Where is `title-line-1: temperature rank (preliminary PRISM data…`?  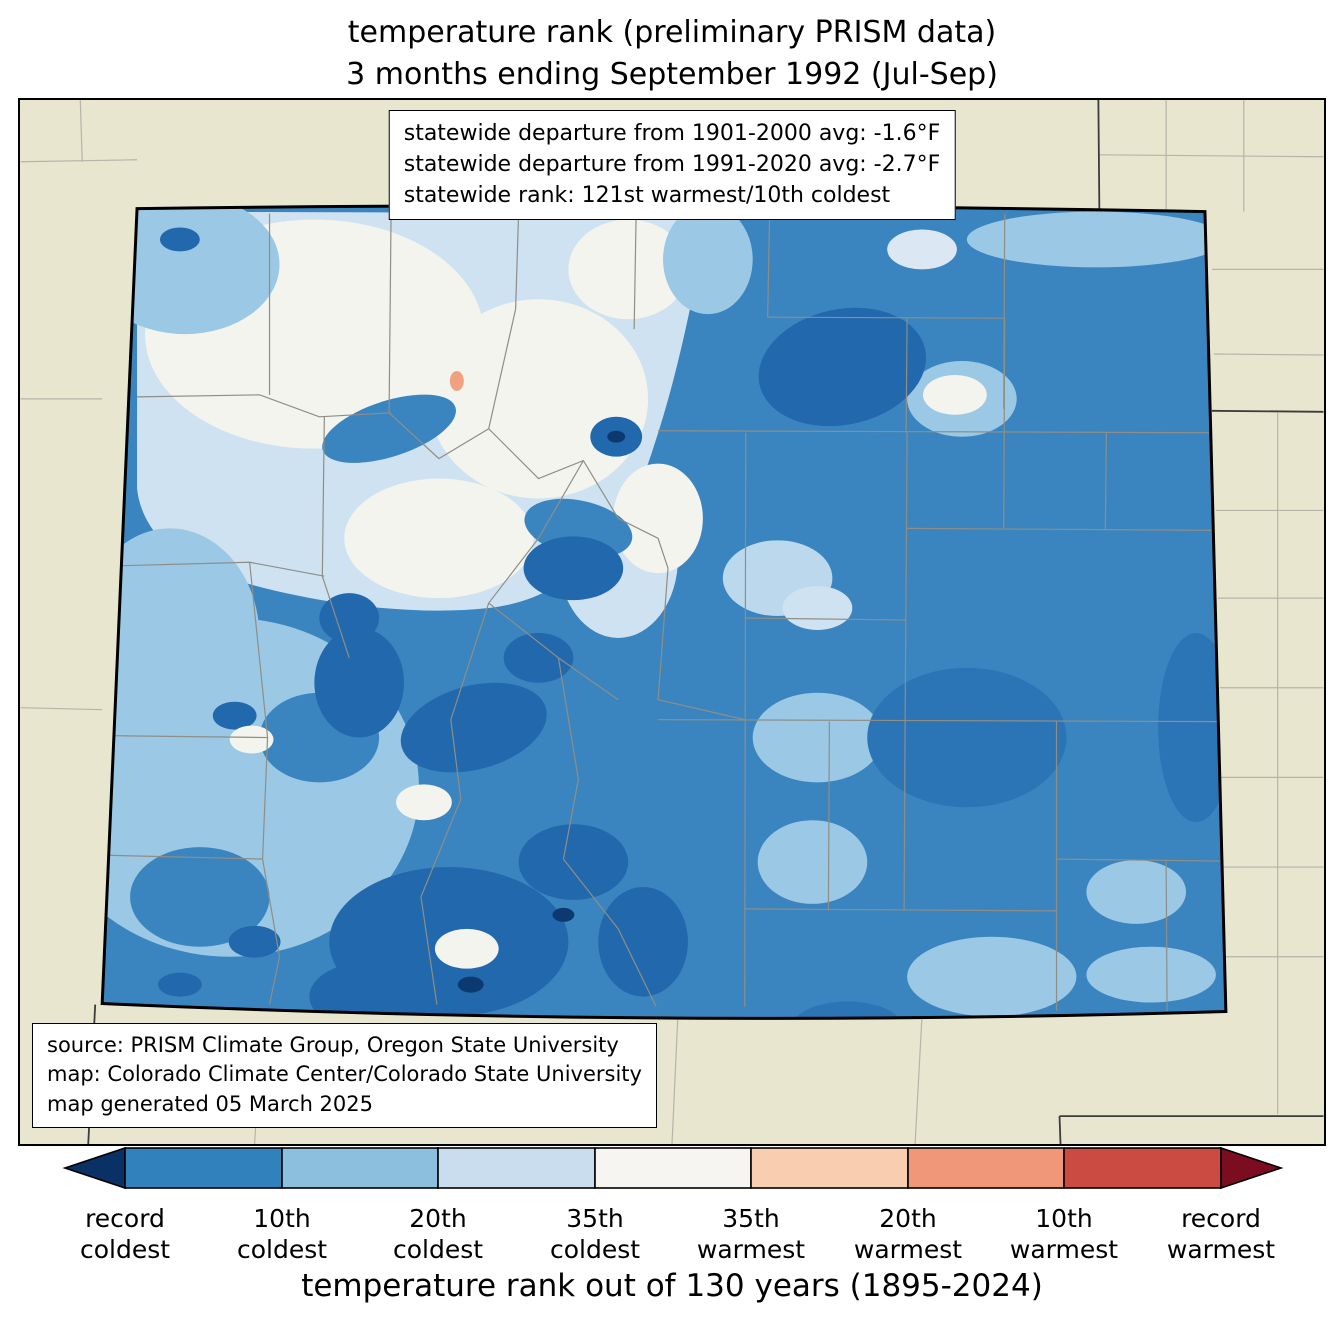 title-line-1: temperature rank (preliminary PRISM data… is located at coordinates (672, 32).